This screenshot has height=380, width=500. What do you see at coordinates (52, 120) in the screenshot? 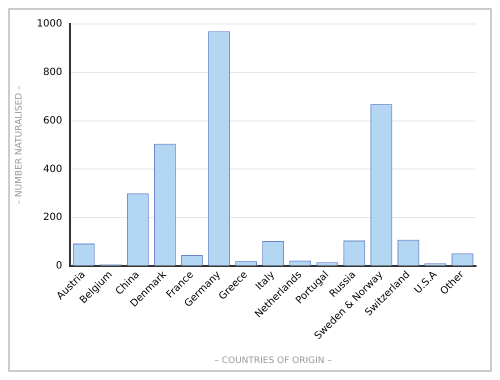
I see `y-tick-label: 600` at bounding box center [52, 120].